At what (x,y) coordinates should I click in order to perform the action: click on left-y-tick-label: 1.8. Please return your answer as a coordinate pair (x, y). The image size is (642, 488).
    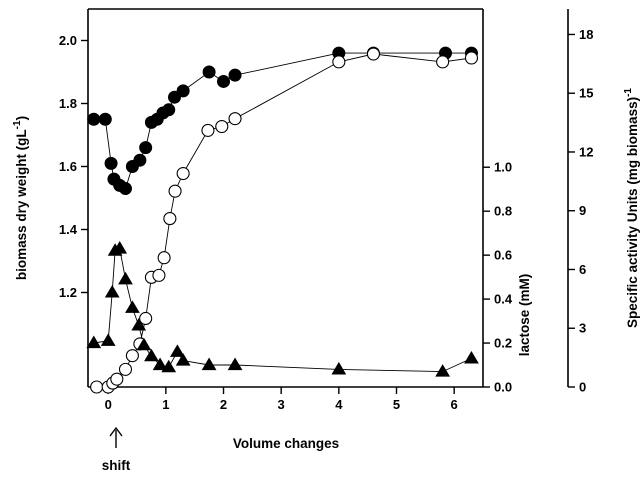
    Looking at the image, I should click on (68, 103).